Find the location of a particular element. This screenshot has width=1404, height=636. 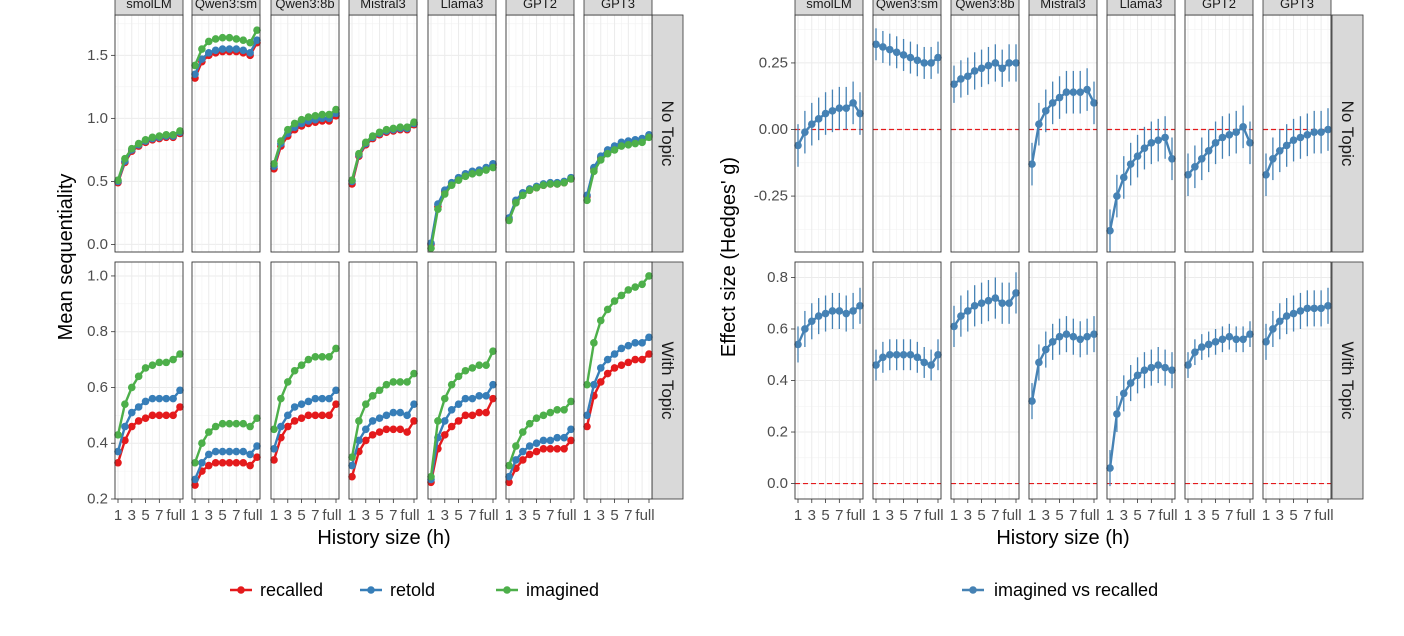

y-axis-title: Effect size (Hedges' g) is located at coordinates (729, 257).